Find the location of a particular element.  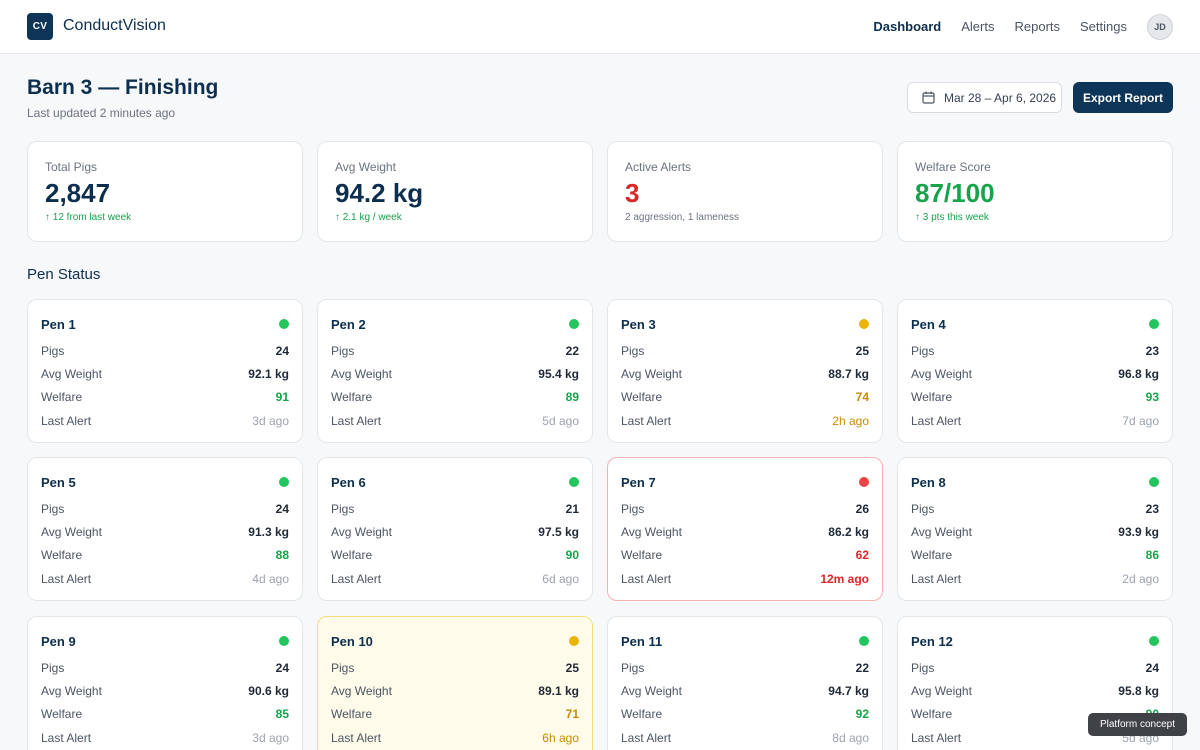

user-avatar: JD is located at coordinates (1160, 27).